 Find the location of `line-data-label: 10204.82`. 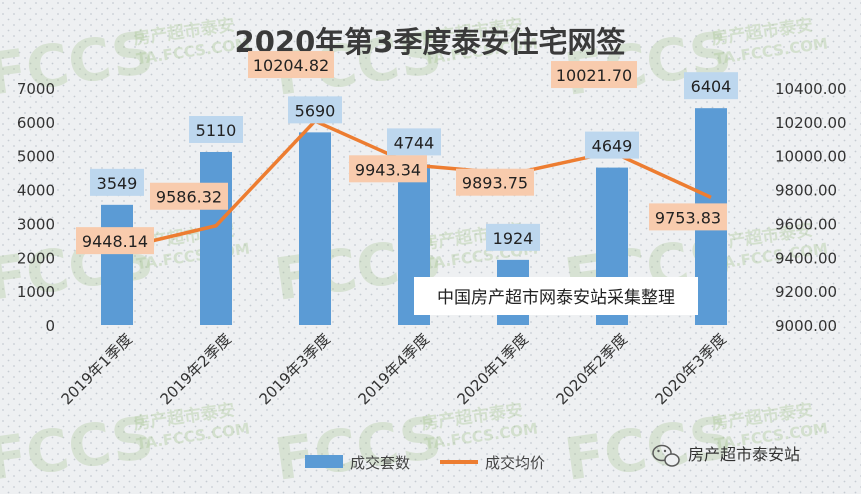

line-data-label: 10204.82 is located at coordinates (291, 65).